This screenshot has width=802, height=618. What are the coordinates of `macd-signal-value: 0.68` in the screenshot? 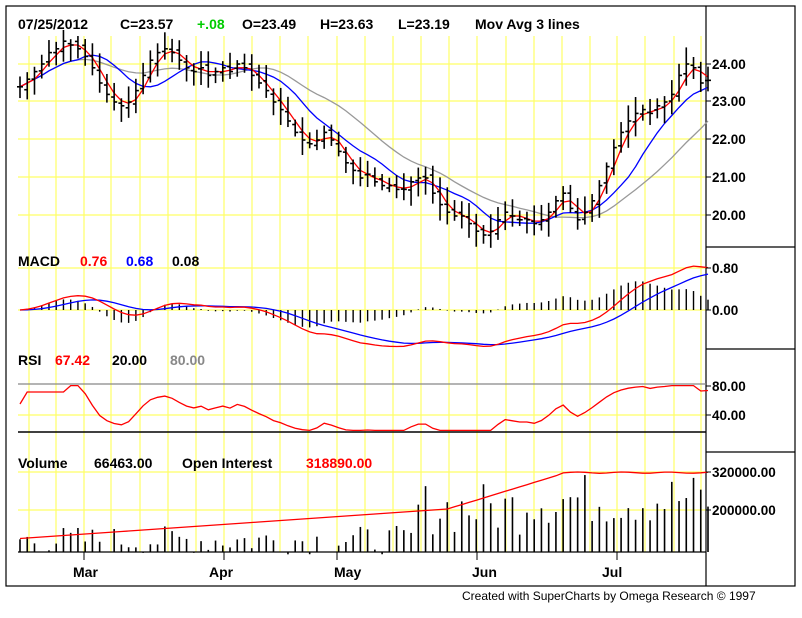 It's located at (139, 261).